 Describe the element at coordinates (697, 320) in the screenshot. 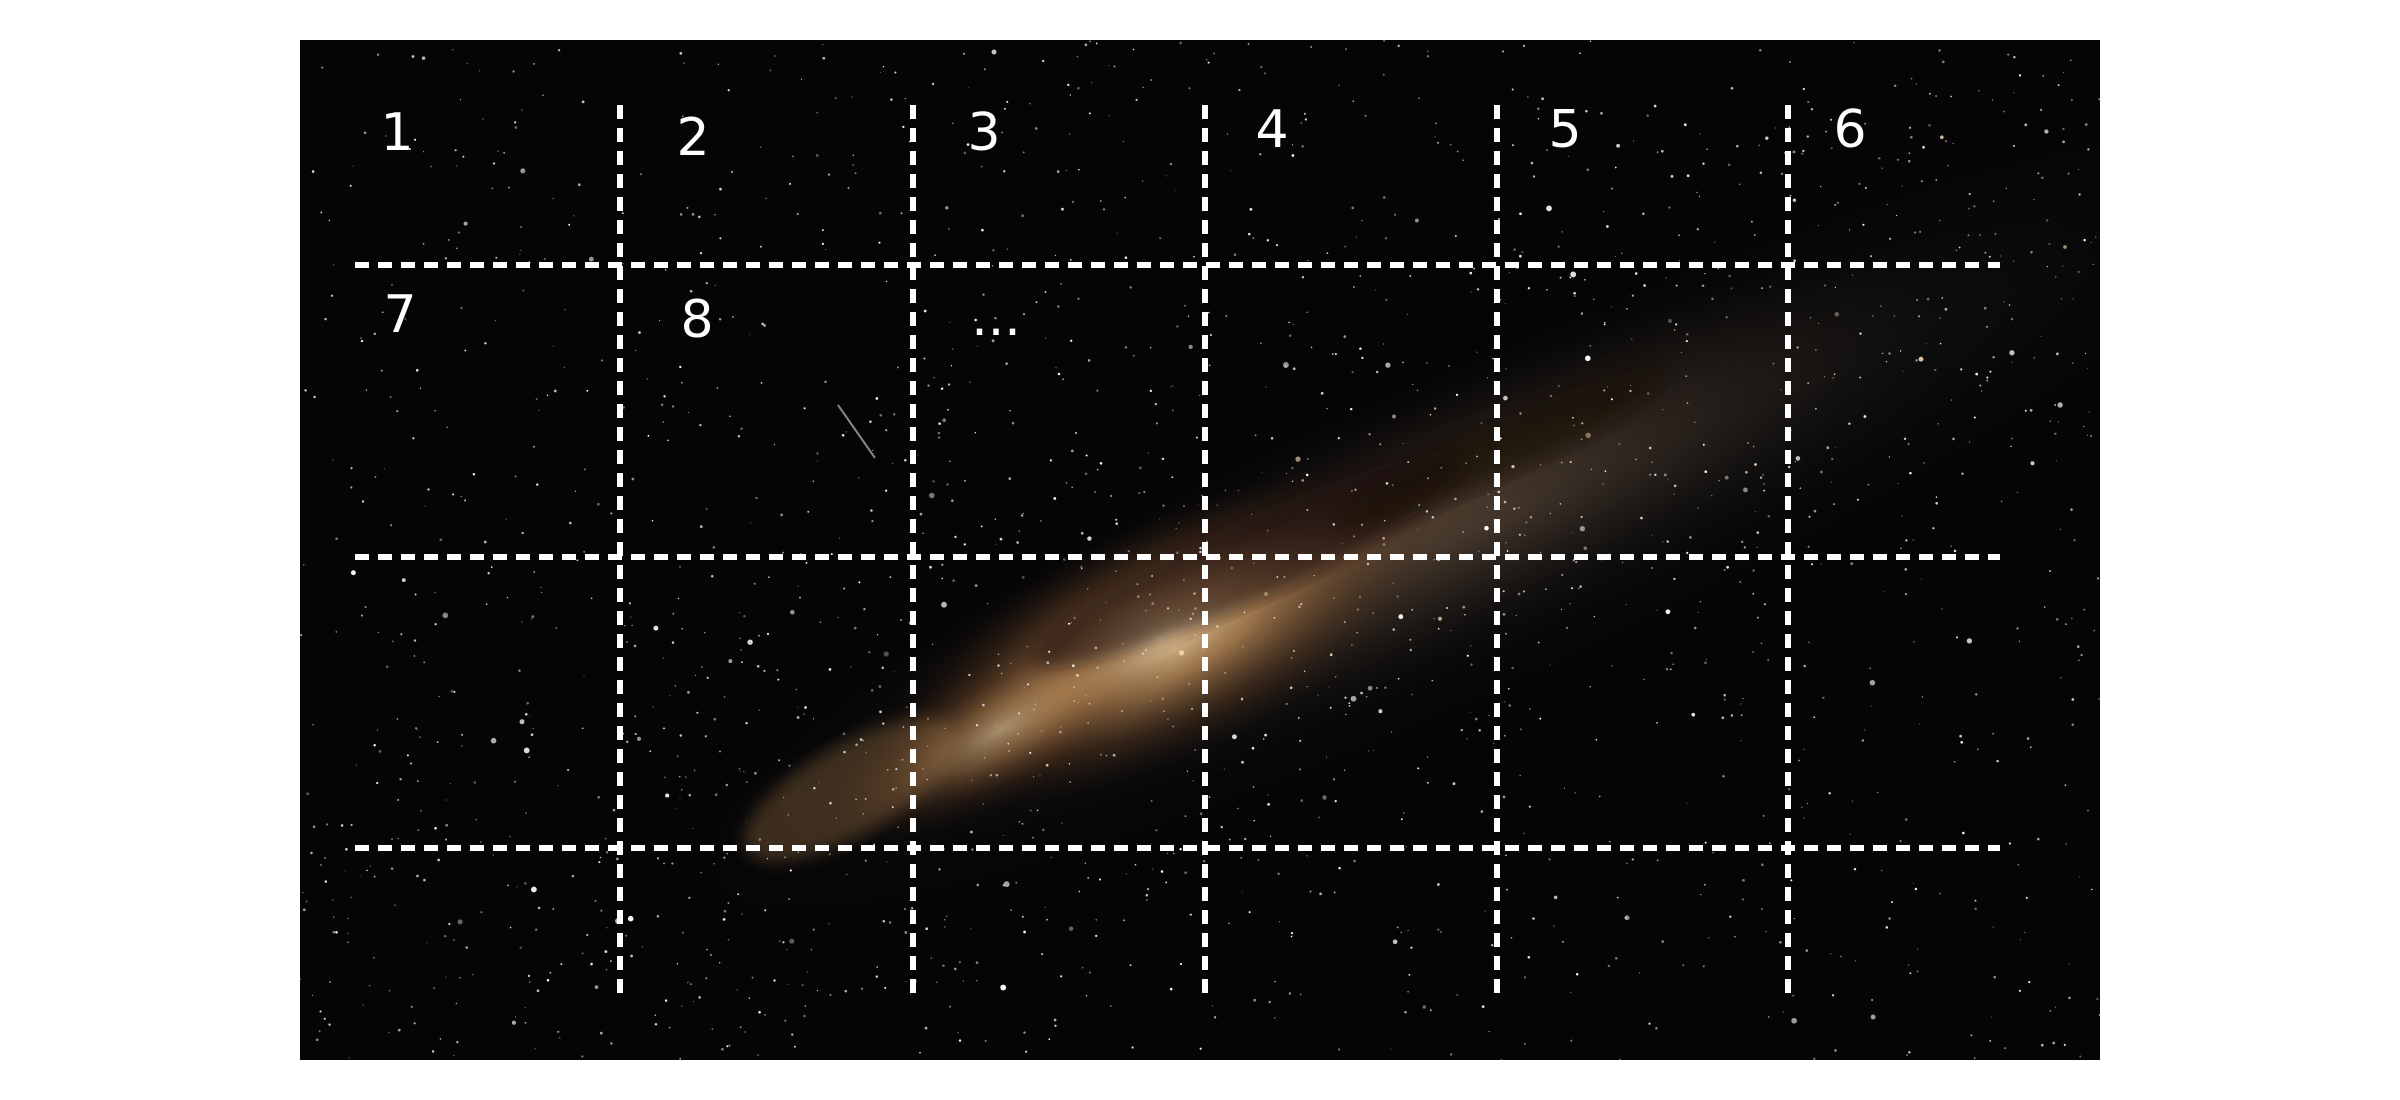

I see `grid-label-8: 8` at that location.